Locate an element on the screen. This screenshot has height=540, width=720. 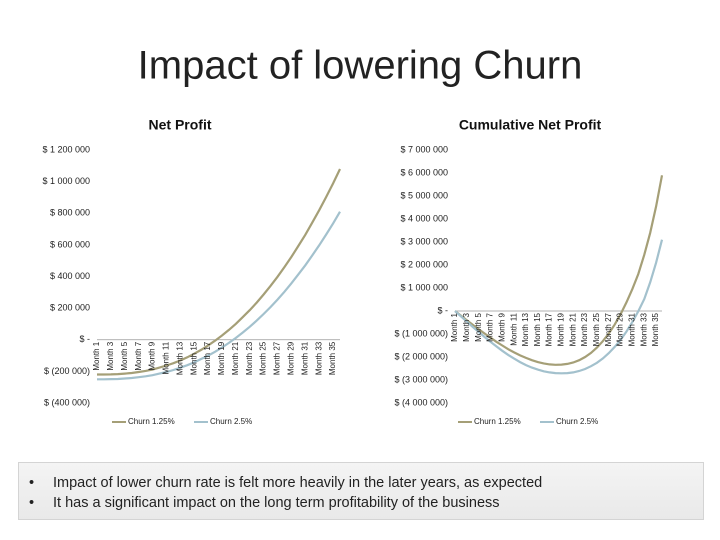
chart-title: Cumulative Net Profit is located at coordinates (530, 125).